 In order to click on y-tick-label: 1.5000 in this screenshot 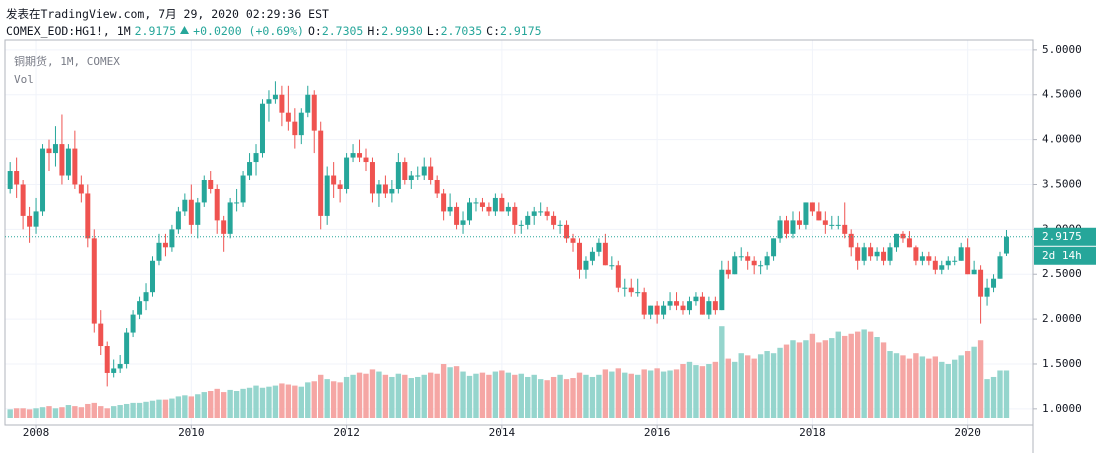, I will do `click(1062, 363)`.